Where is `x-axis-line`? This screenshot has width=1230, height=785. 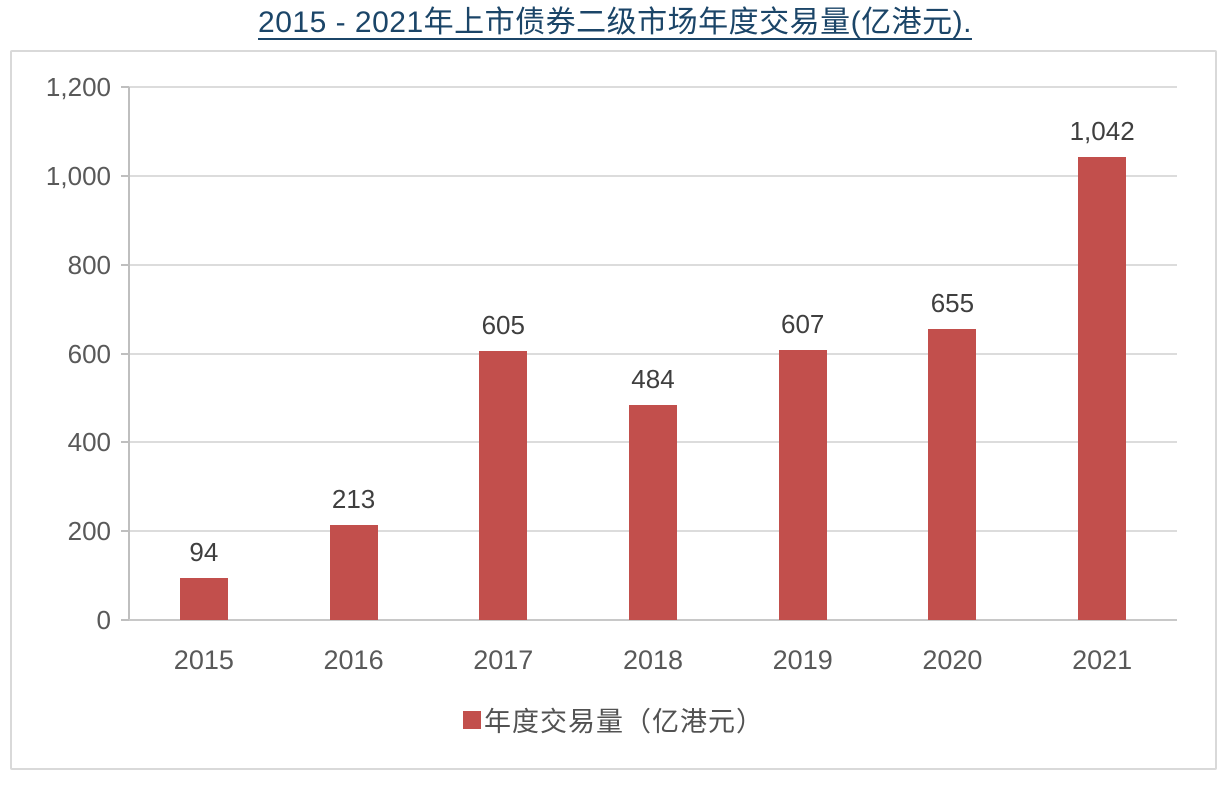
x-axis-line is located at coordinates (653, 620).